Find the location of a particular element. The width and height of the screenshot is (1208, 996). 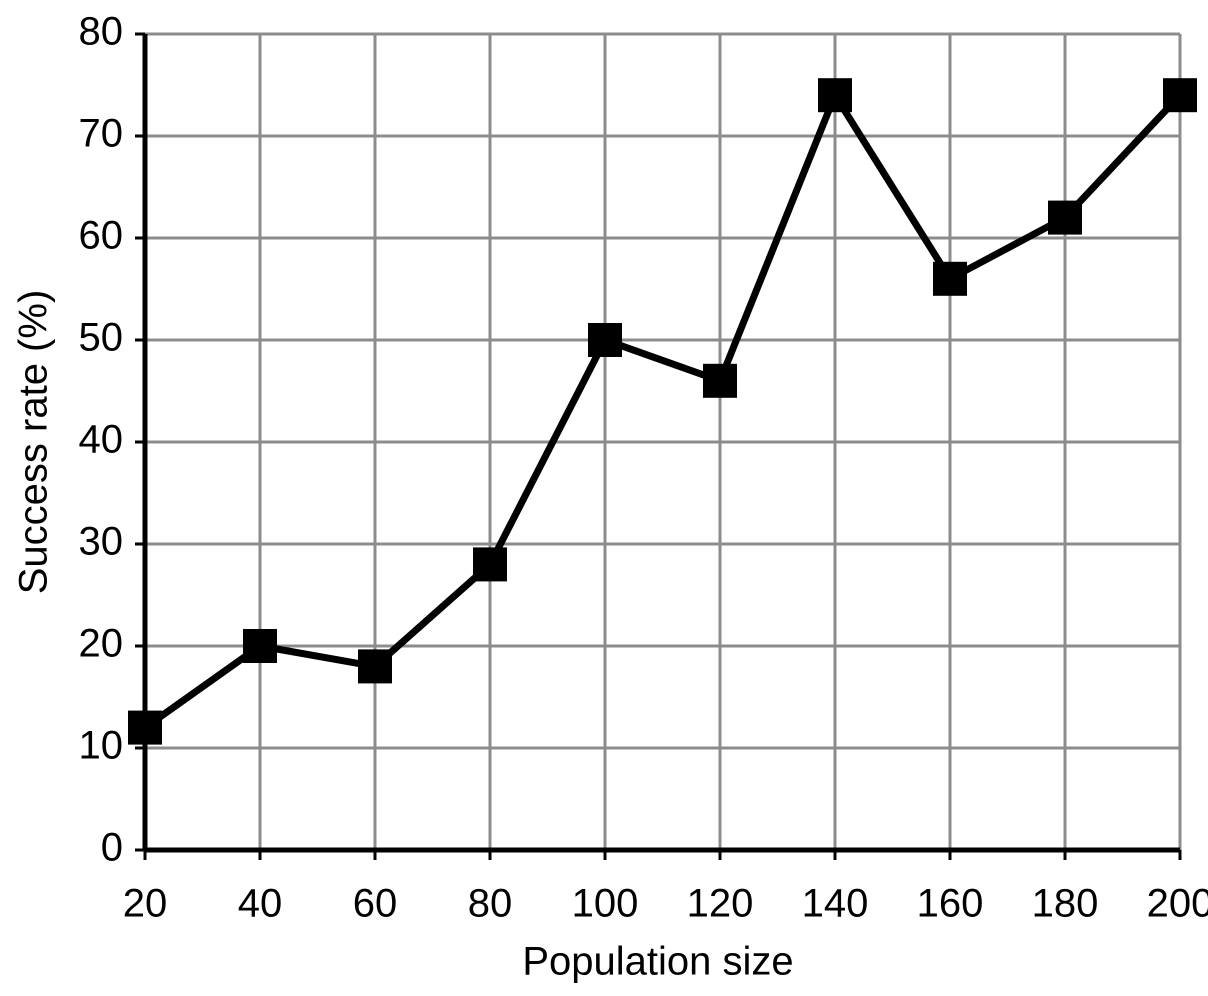

y-tick-label: 10 is located at coordinates (101, 746).